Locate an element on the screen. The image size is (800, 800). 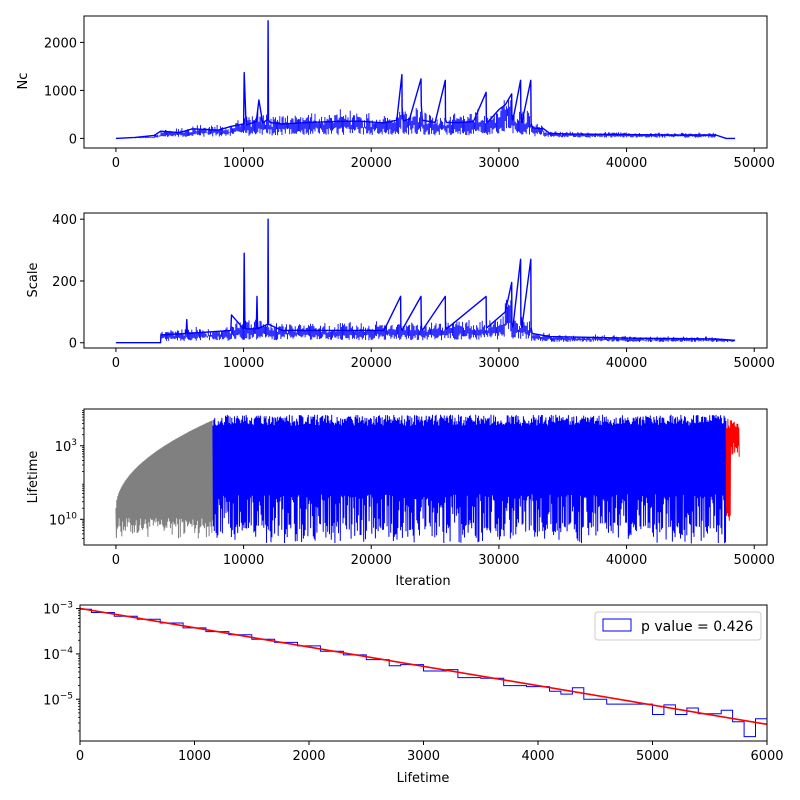
xtick-label: 1000 is located at coordinates (194, 756).